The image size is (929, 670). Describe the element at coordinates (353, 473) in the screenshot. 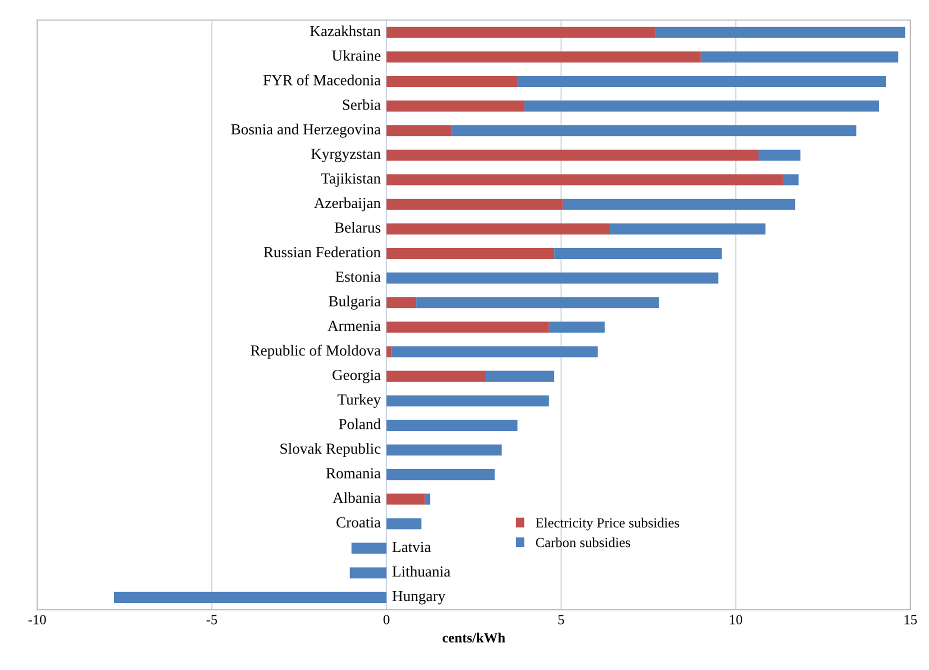

I see `y-tick-label: Romania` at that location.